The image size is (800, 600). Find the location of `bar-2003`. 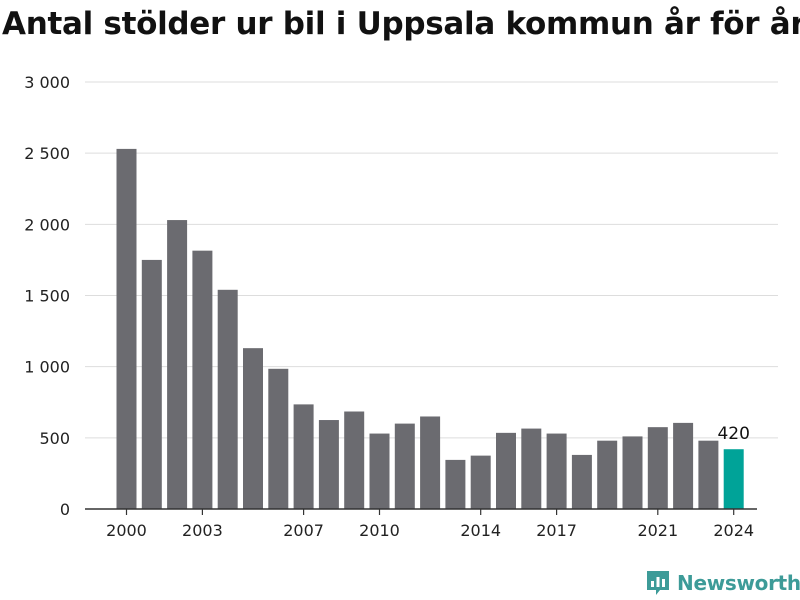

bar-2003 is located at coordinates (202, 380).